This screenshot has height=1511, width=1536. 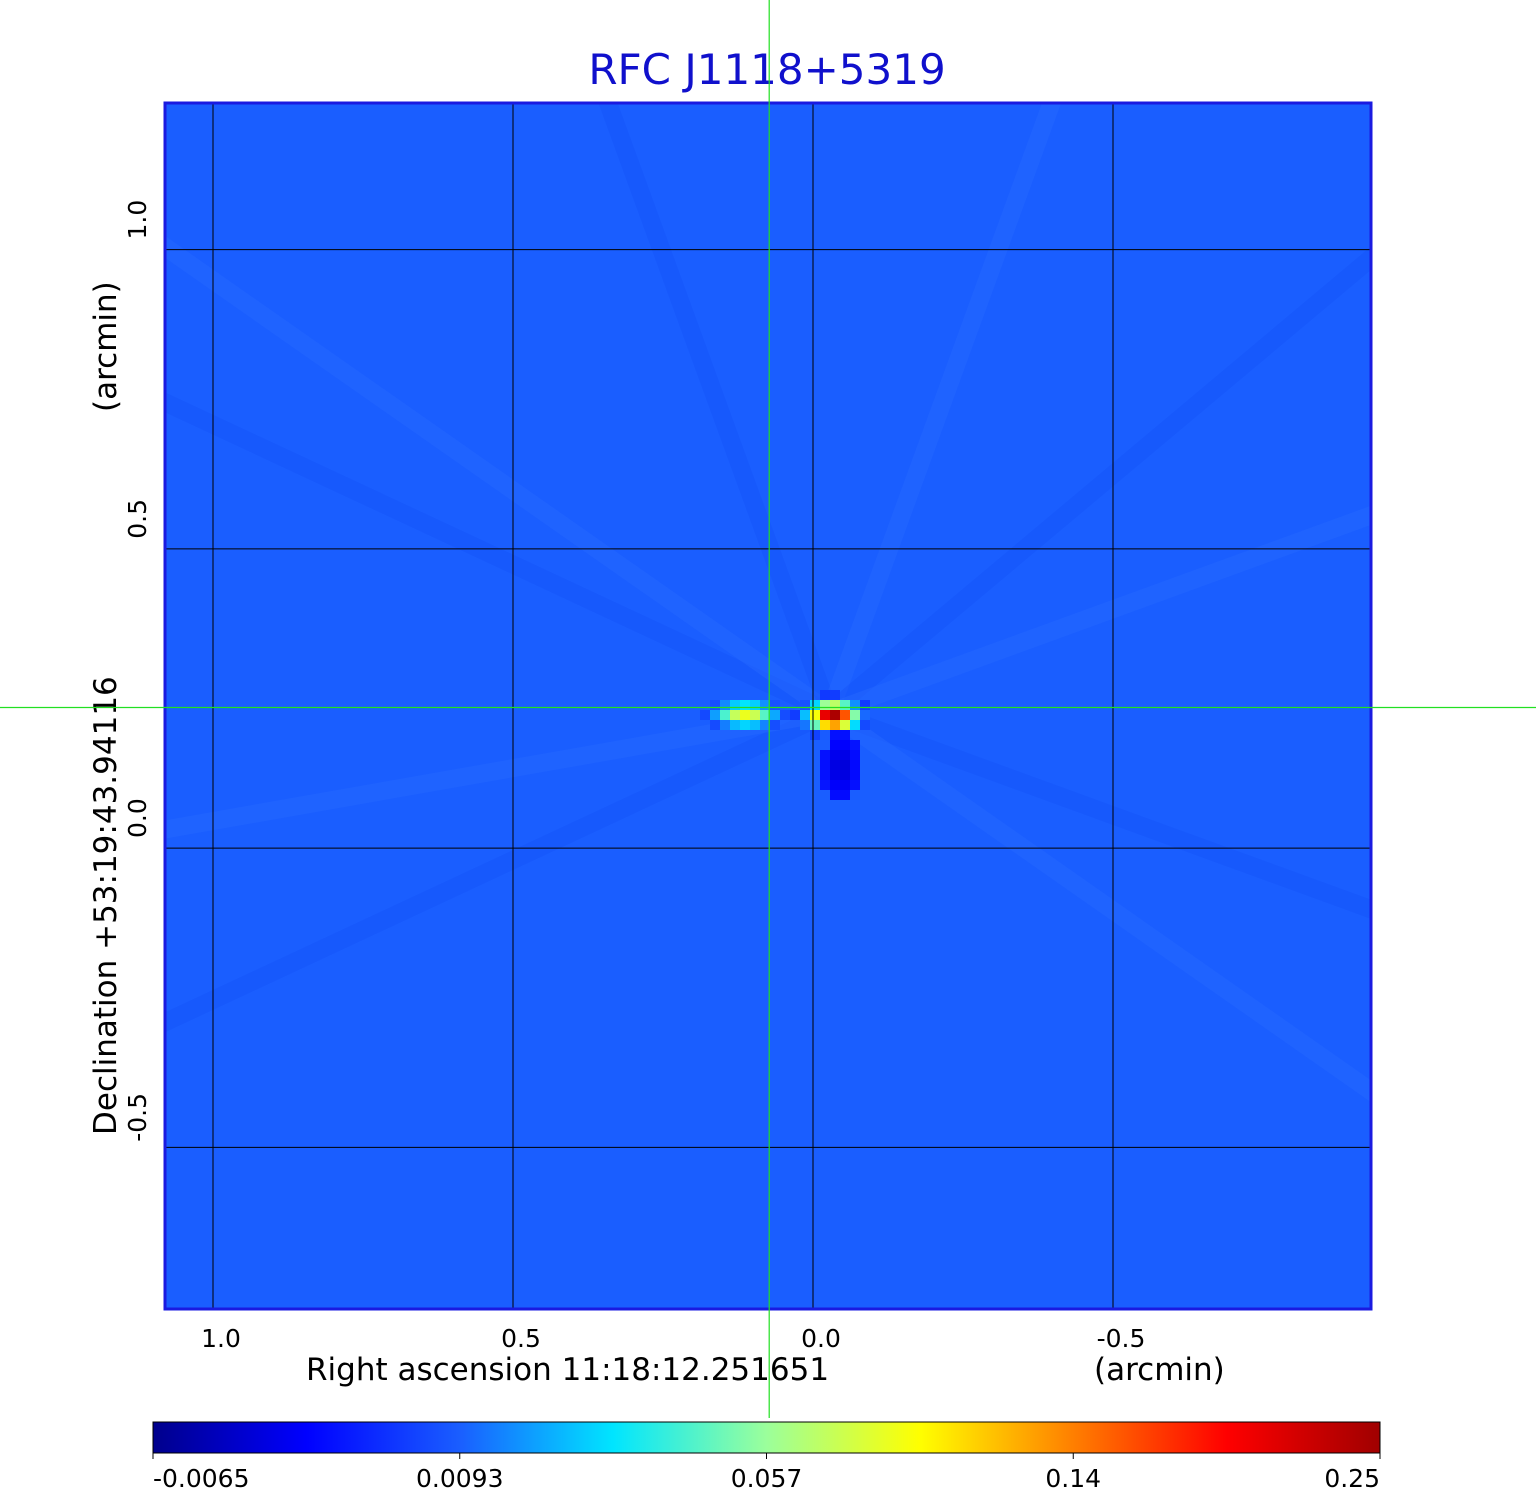 What do you see at coordinates (1159, 1370) in the screenshot?
I see `x-axis-unit: (arcmin)` at bounding box center [1159, 1370].